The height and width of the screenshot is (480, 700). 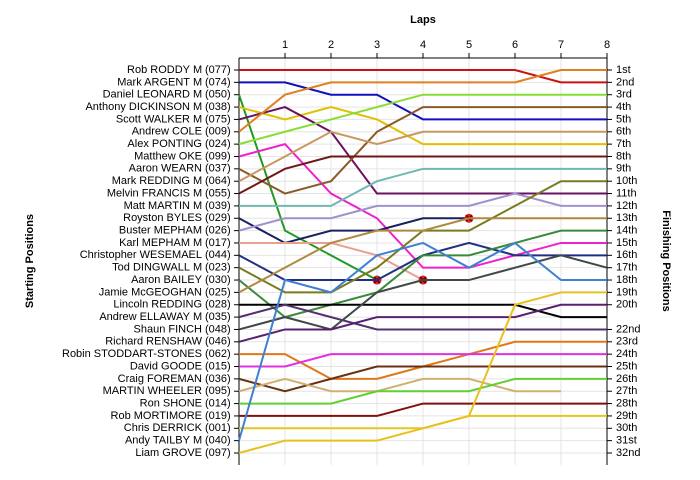 I want to click on driver-number: (055), so click(x=218, y=193).